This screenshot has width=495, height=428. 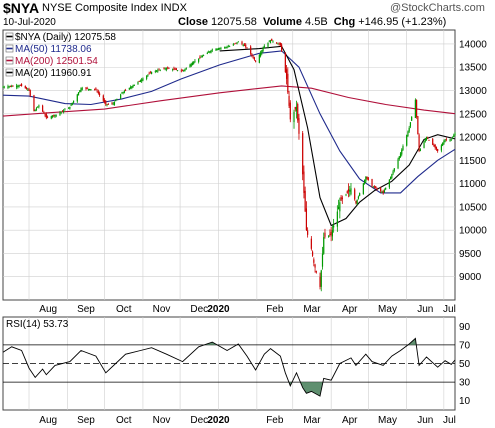 What do you see at coordinates (473, 138) in the screenshot?
I see `price-tick-label: 12000` at bounding box center [473, 138].